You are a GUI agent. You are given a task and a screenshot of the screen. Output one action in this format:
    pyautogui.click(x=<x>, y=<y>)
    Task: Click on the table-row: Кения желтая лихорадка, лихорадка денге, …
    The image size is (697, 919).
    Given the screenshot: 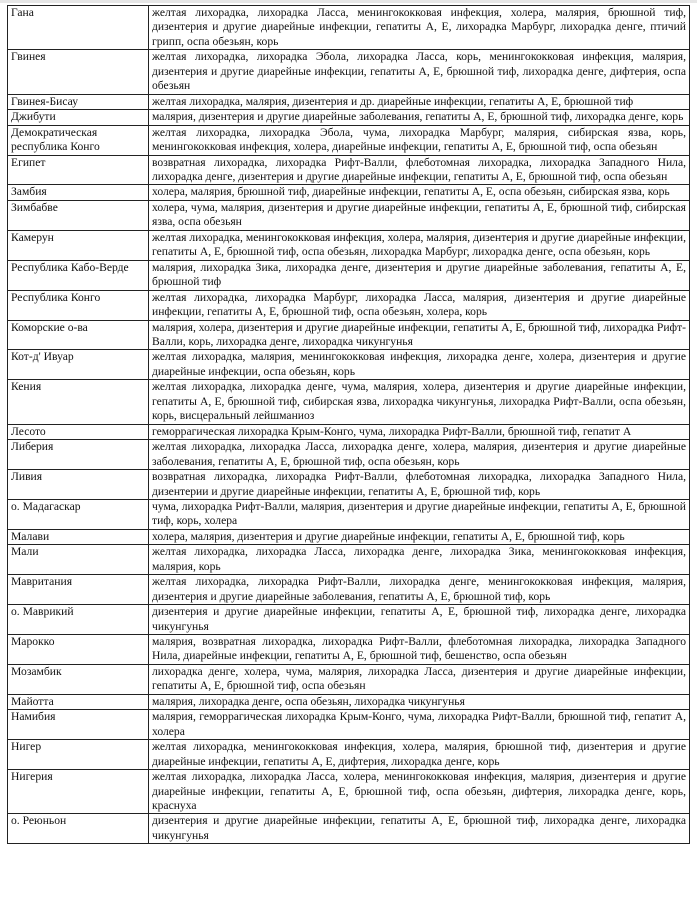 What is the action you would take?
    pyautogui.click(x=348, y=402)
    